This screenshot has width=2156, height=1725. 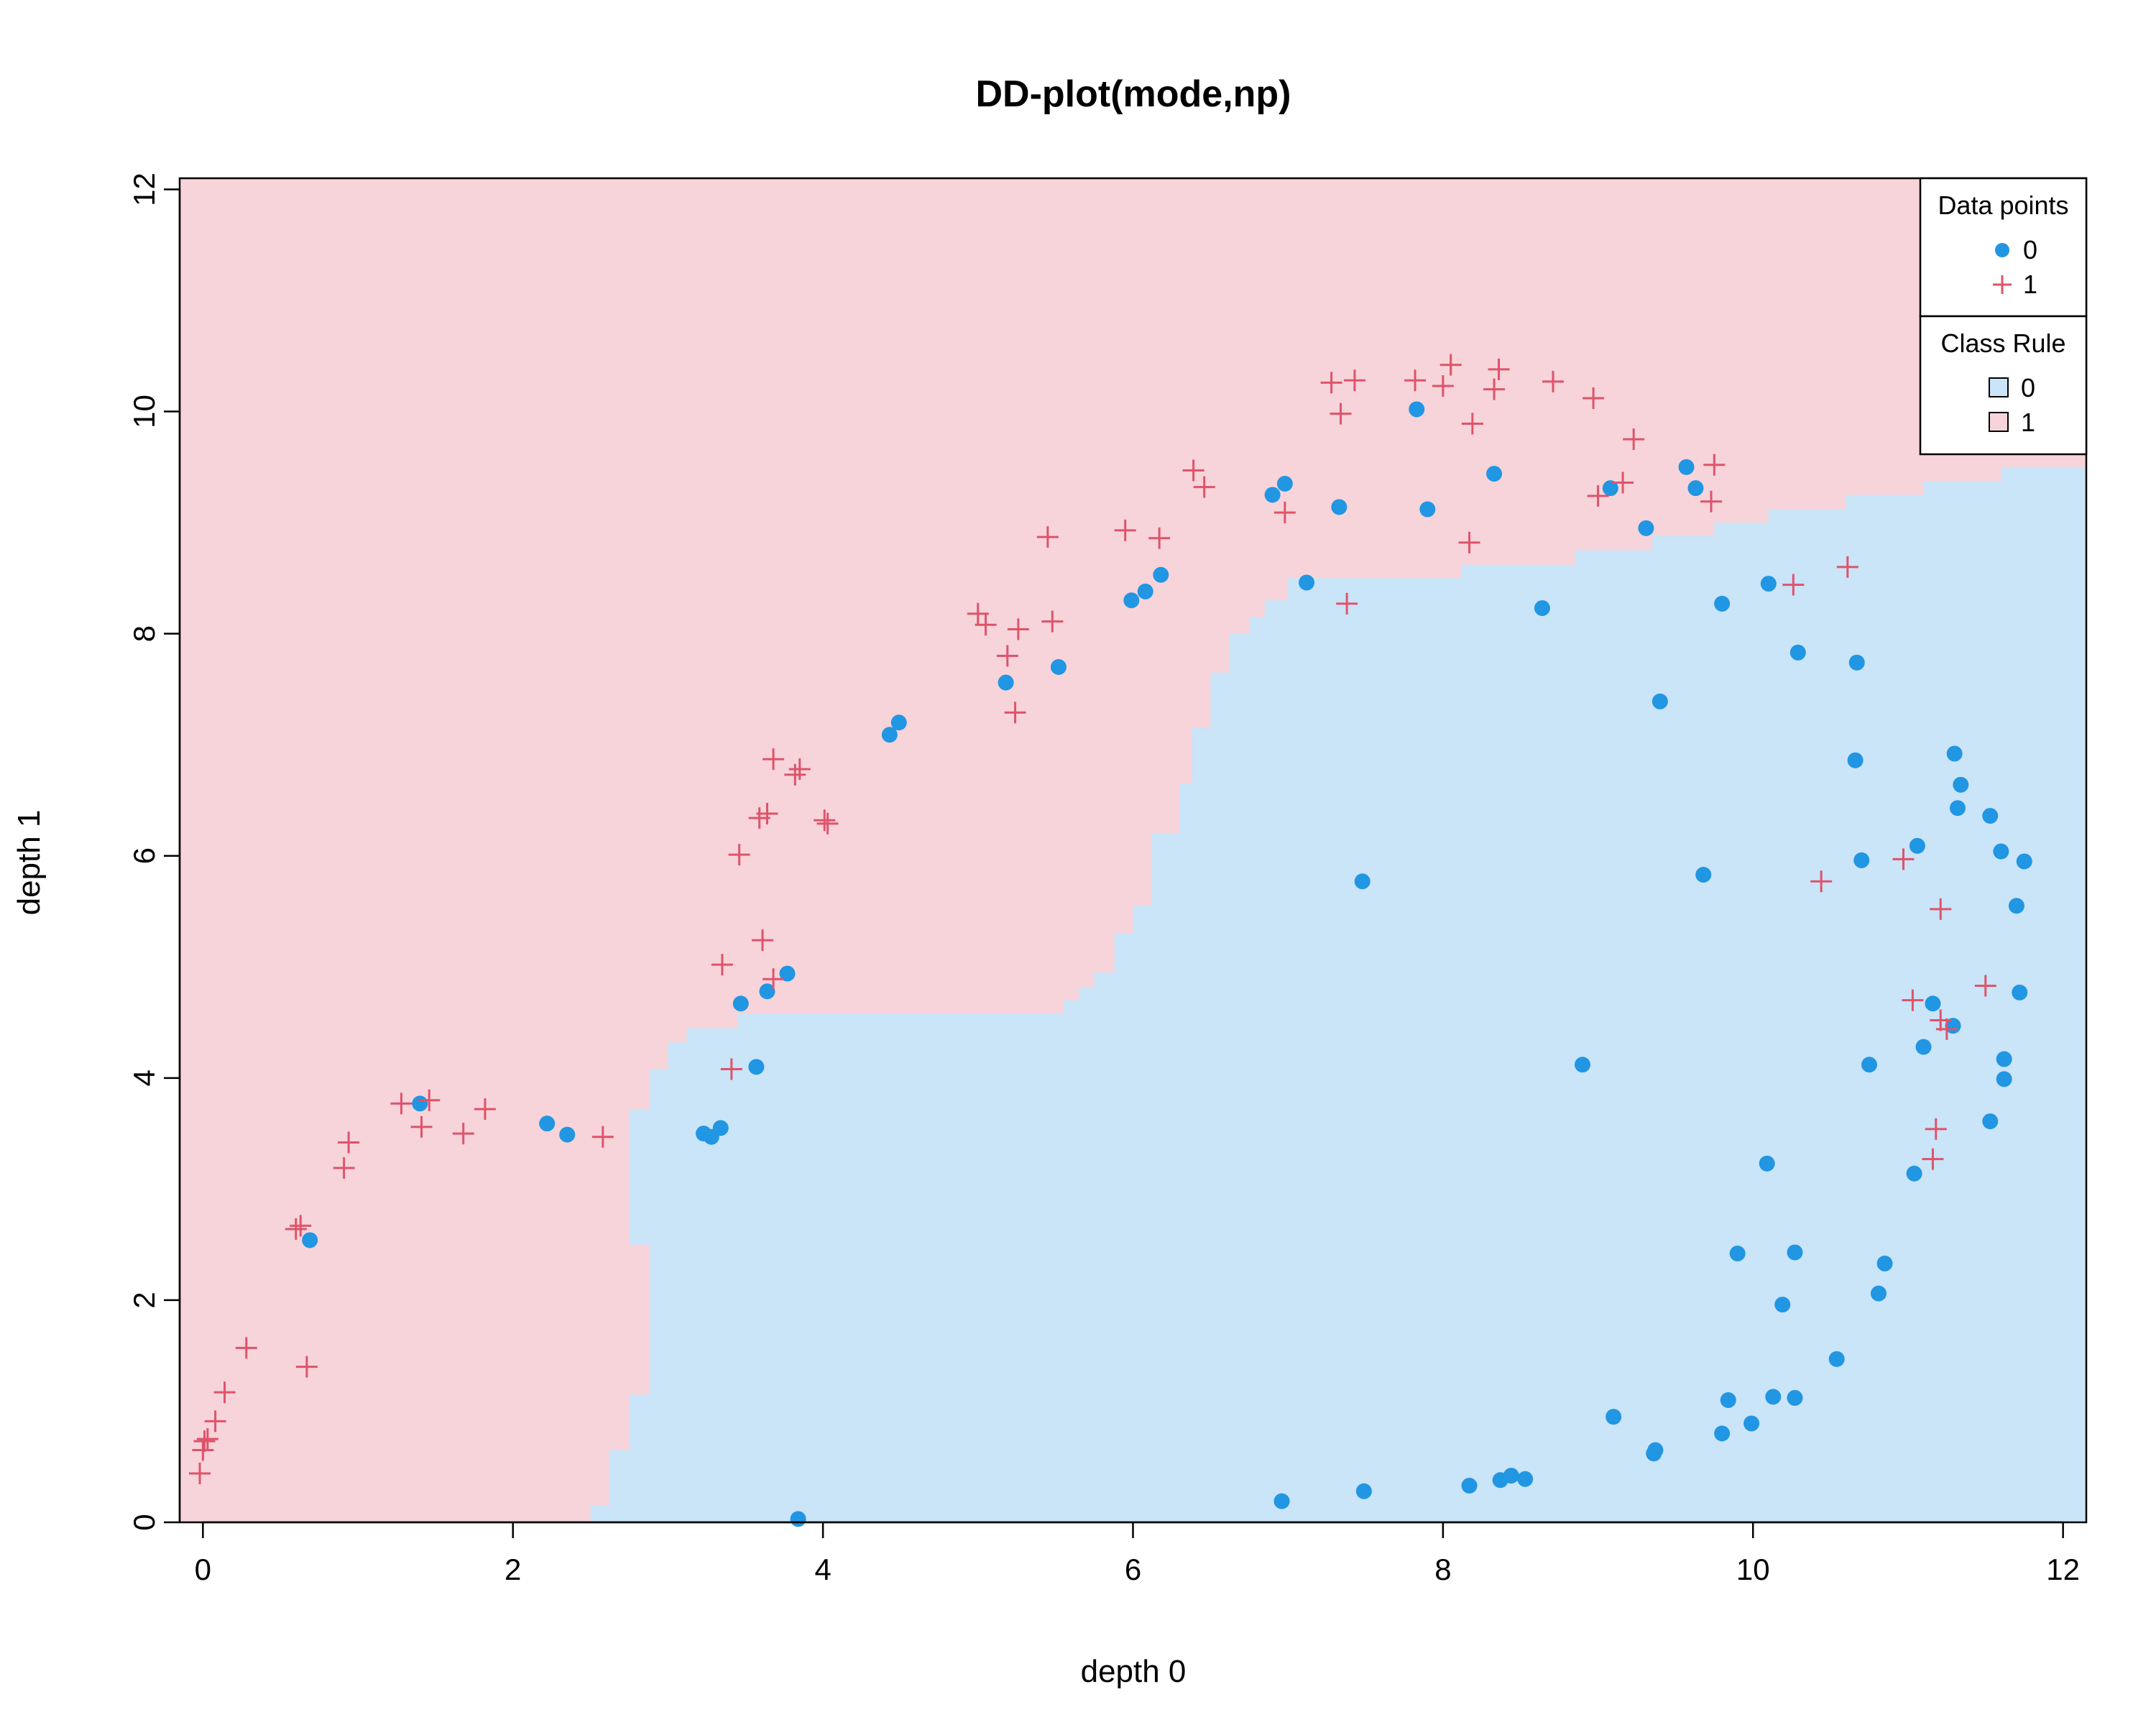 I want to click on legend-class-rule: Class Rule 0 1, so click(x=2004, y=385).